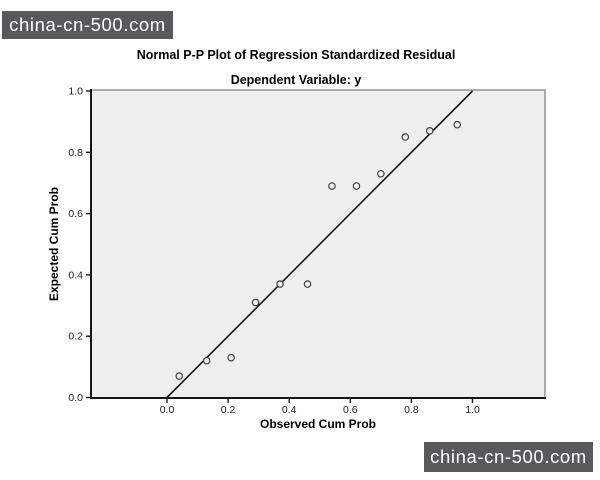 The height and width of the screenshot is (480, 600). I want to click on y-axis-title: Expected Cum Prob, so click(54, 244).